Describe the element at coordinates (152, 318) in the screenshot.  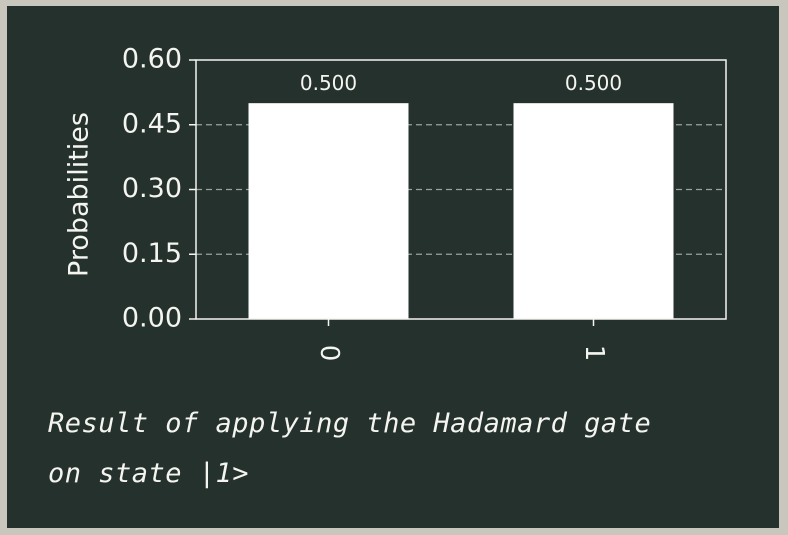
I see `y-tick-label: 0.00` at that location.